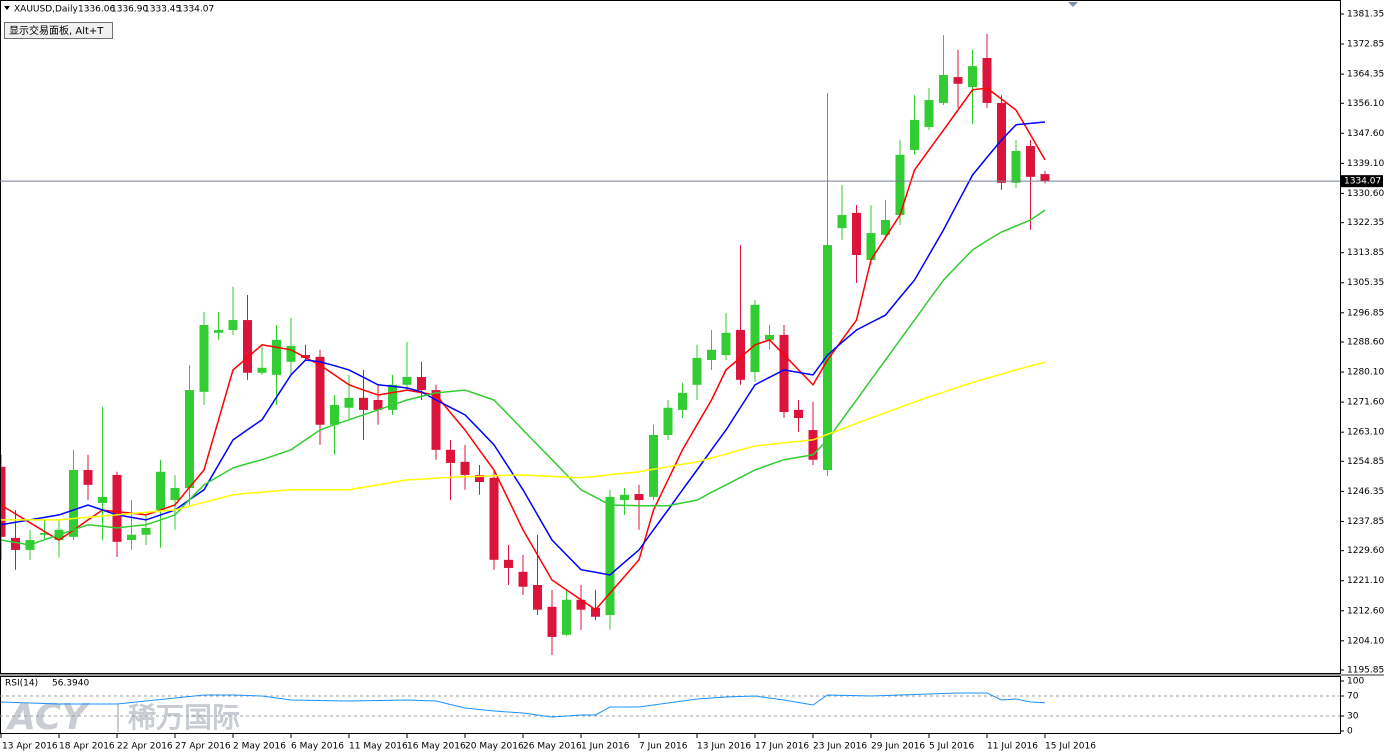  I want to click on y-tick-label: 1271.60, so click(1365, 403).